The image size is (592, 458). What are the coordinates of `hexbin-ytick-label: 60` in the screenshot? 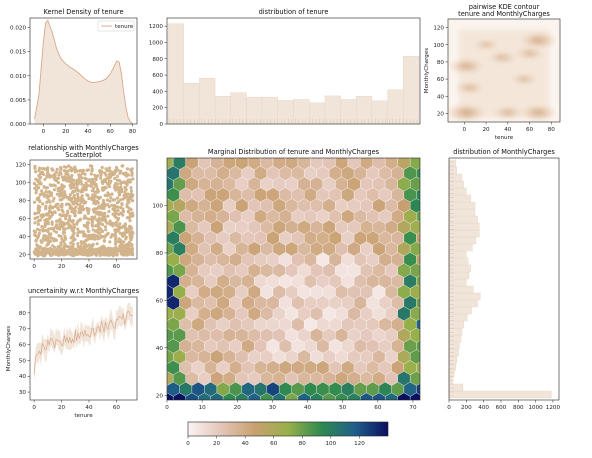 It's located at (160, 301).